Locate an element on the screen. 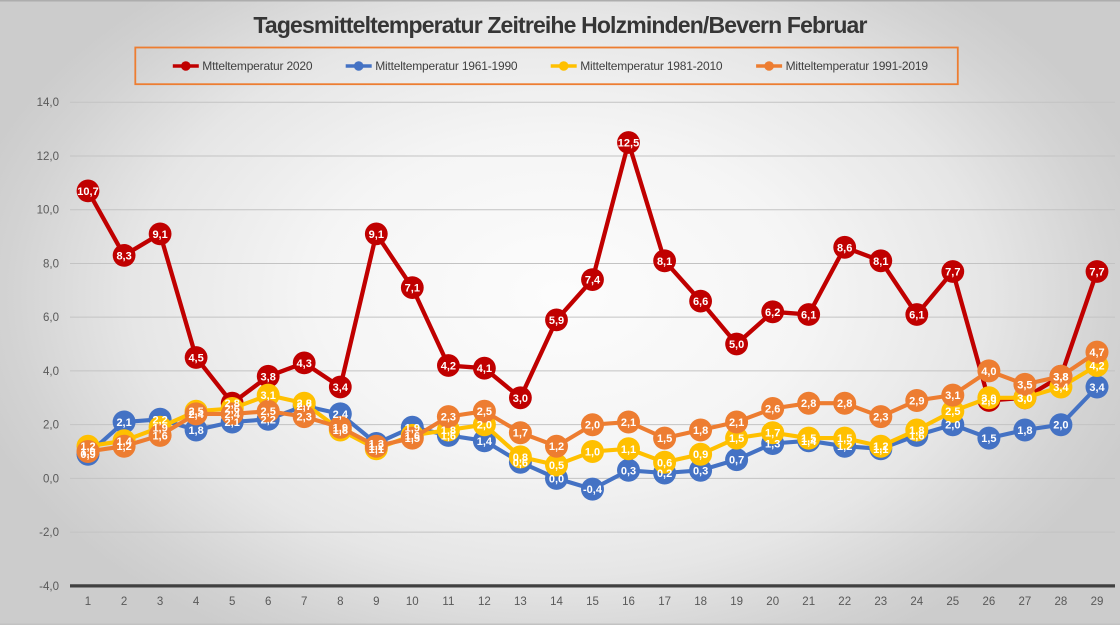 This screenshot has width=1120, height=630. svg-text: 0,3 is located at coordinates (700, 471).